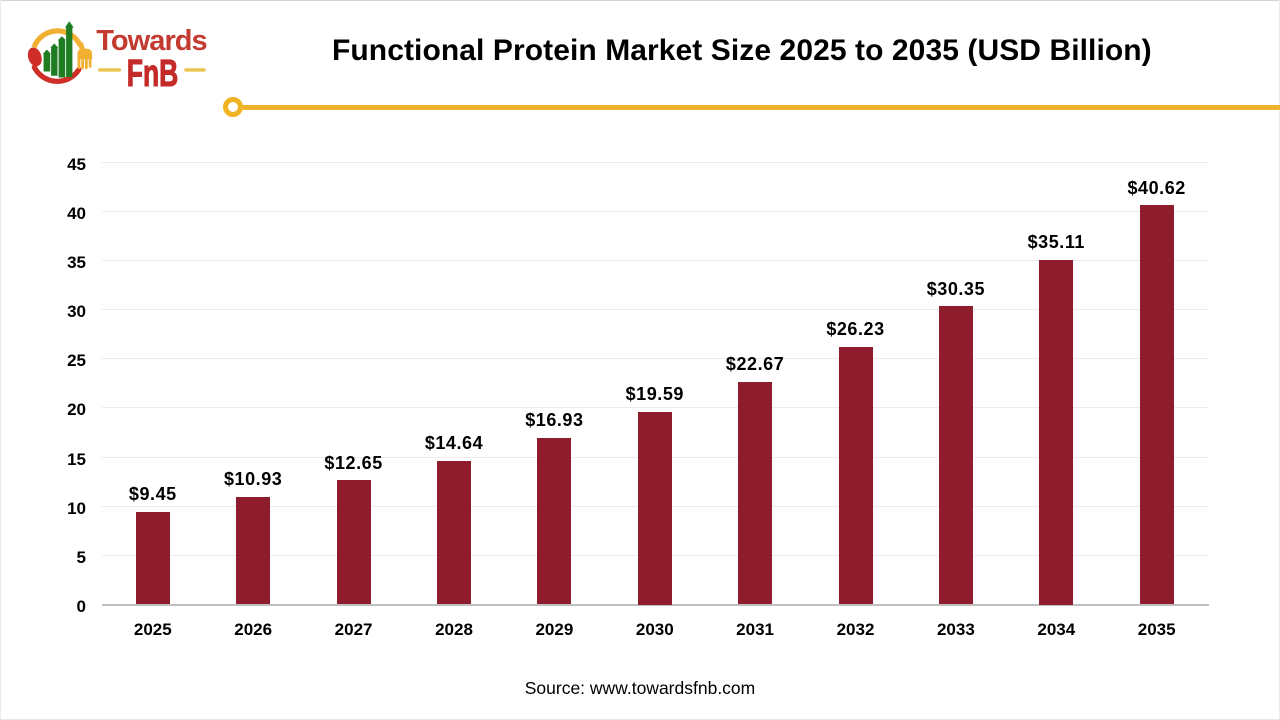  Describe the element at coordinates (151, 41) in the screenshot. I see `svg-text: Towards` at that location.